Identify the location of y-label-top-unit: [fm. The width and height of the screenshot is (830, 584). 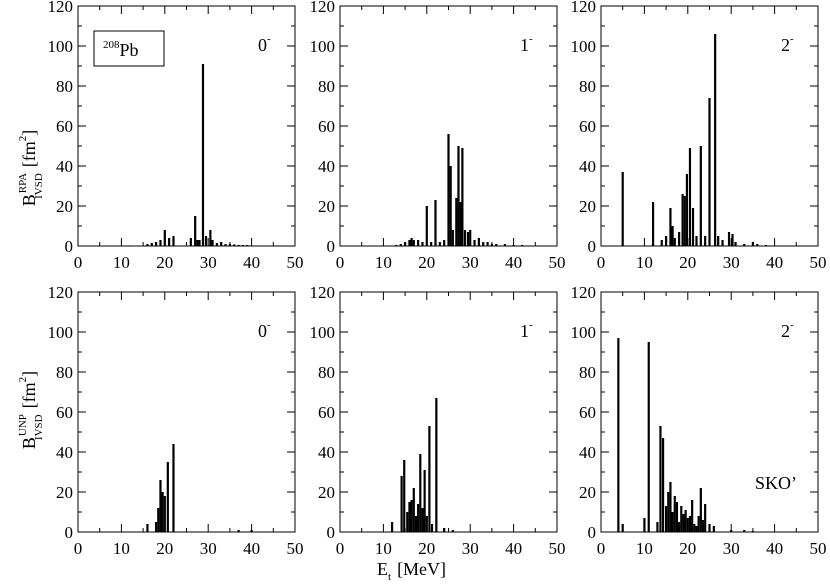
(29, 154).